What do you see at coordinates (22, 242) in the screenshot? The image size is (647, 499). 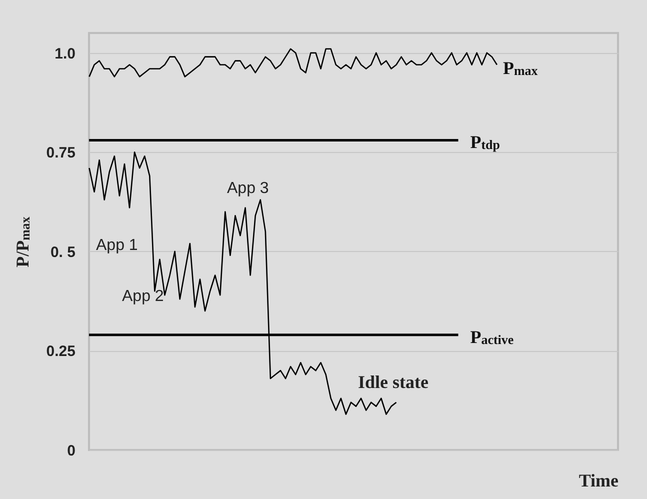 I see `y-axis-title: P/Pmax` at bounding box center [22, 242].